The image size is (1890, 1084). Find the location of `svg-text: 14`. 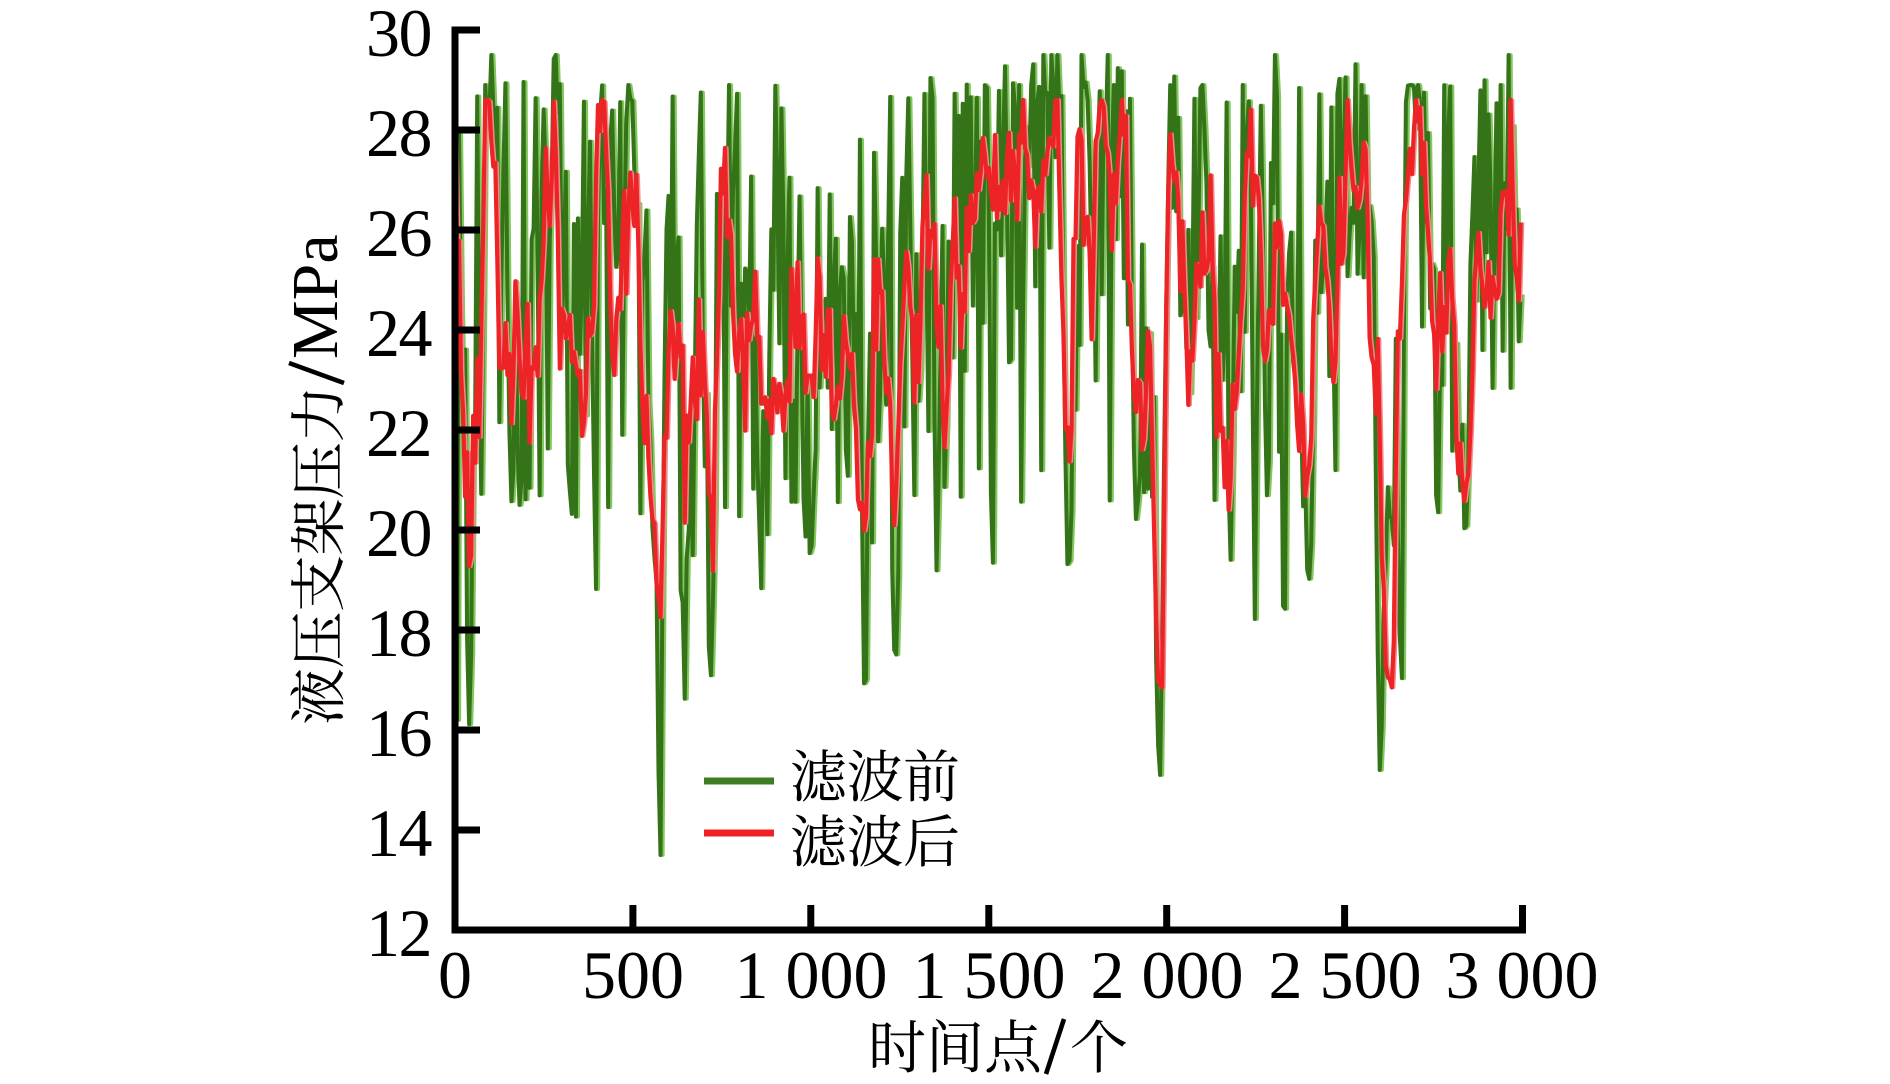

svg-text: 14 is located at coordinates (399, 833).